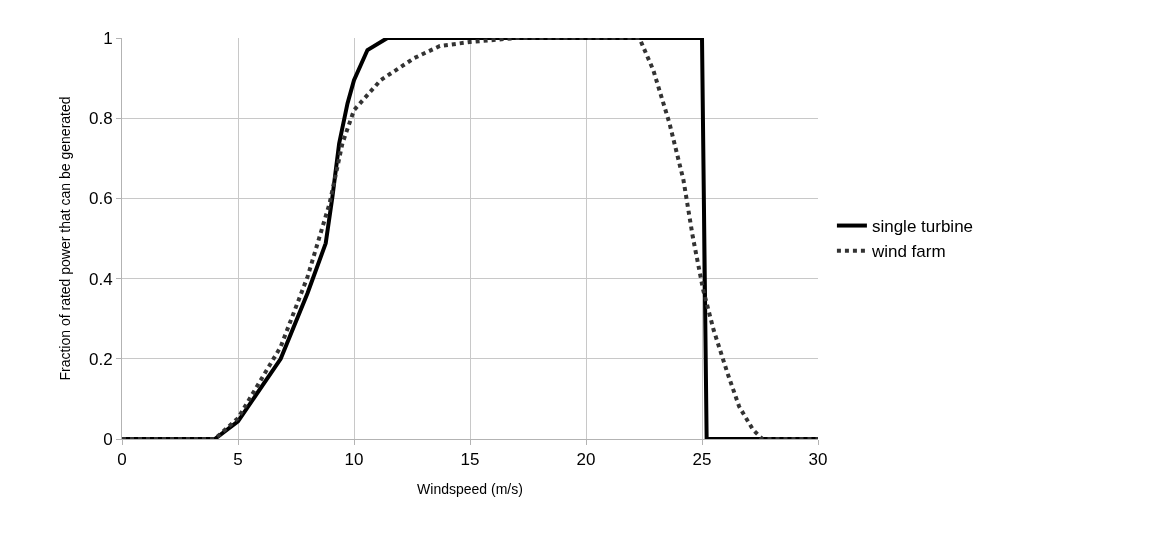 The height and width of the screenshot is (535, 1157). I want to click on x-tick-label: 30, so click(818, 460).